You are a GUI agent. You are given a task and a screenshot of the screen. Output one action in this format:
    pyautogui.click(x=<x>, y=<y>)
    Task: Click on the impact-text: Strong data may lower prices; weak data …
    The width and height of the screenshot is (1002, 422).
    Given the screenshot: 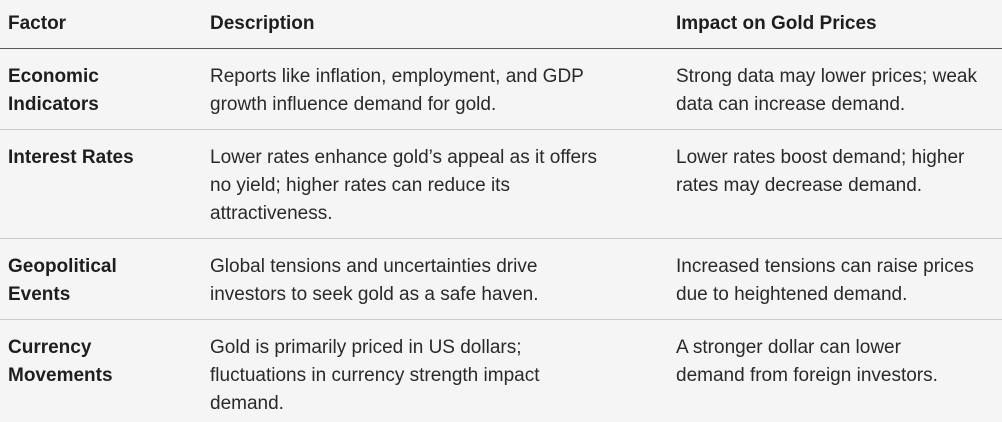 What is the action you would take?
    pyautogui.click(x=826, y=90)
    